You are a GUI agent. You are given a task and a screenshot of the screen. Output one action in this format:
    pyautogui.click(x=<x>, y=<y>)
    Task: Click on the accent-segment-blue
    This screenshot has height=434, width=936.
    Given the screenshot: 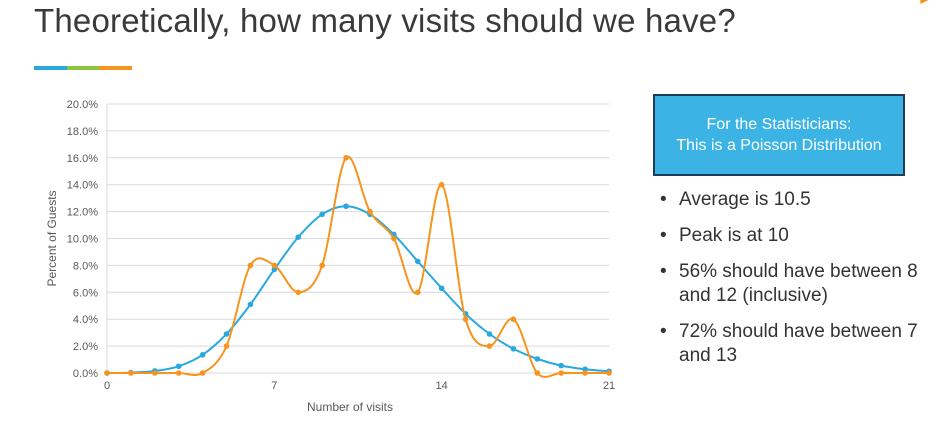 What is the action you would take?
    pyautogui.click(x=50, y=68)
    